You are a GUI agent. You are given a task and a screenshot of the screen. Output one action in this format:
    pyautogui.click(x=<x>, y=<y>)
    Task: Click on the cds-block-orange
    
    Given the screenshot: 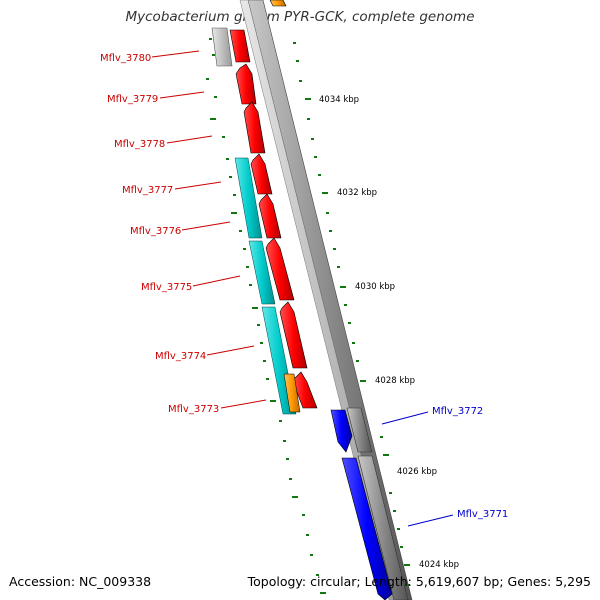 What is the action you would take?
    pyautogui.click(x=292, y=393)
    